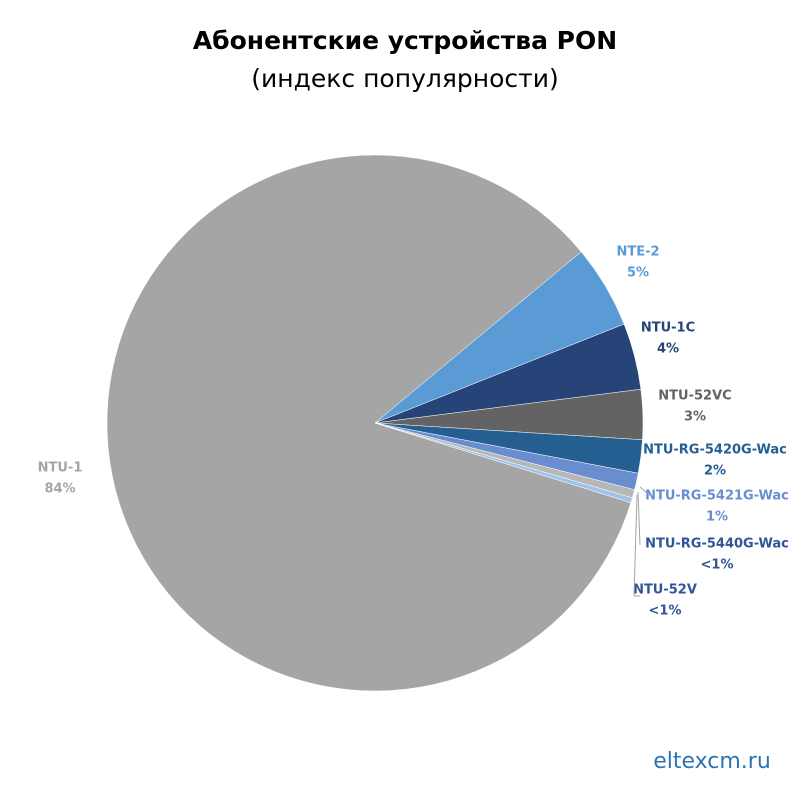  Describe the element at coordinates (665, 590) in the screenshot. I see `slice-name: NTU-52V` at that location.